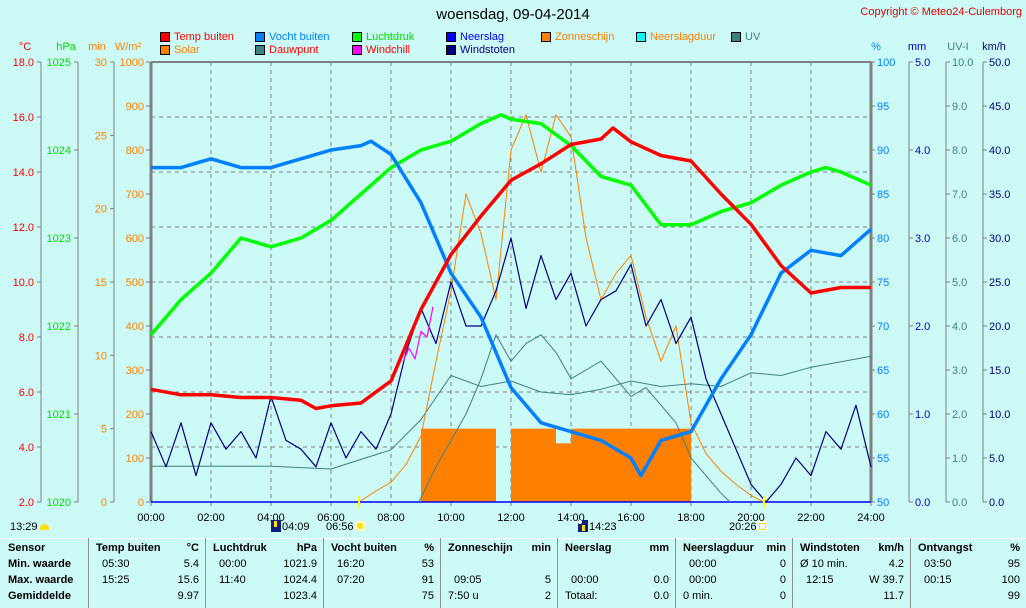 Image resolution: width=1026 pixels, height=608 pixels. Describe the element at coordinates (588, 548) in the screenshot. I see `stats-cell-label: Neerslag` at that location.